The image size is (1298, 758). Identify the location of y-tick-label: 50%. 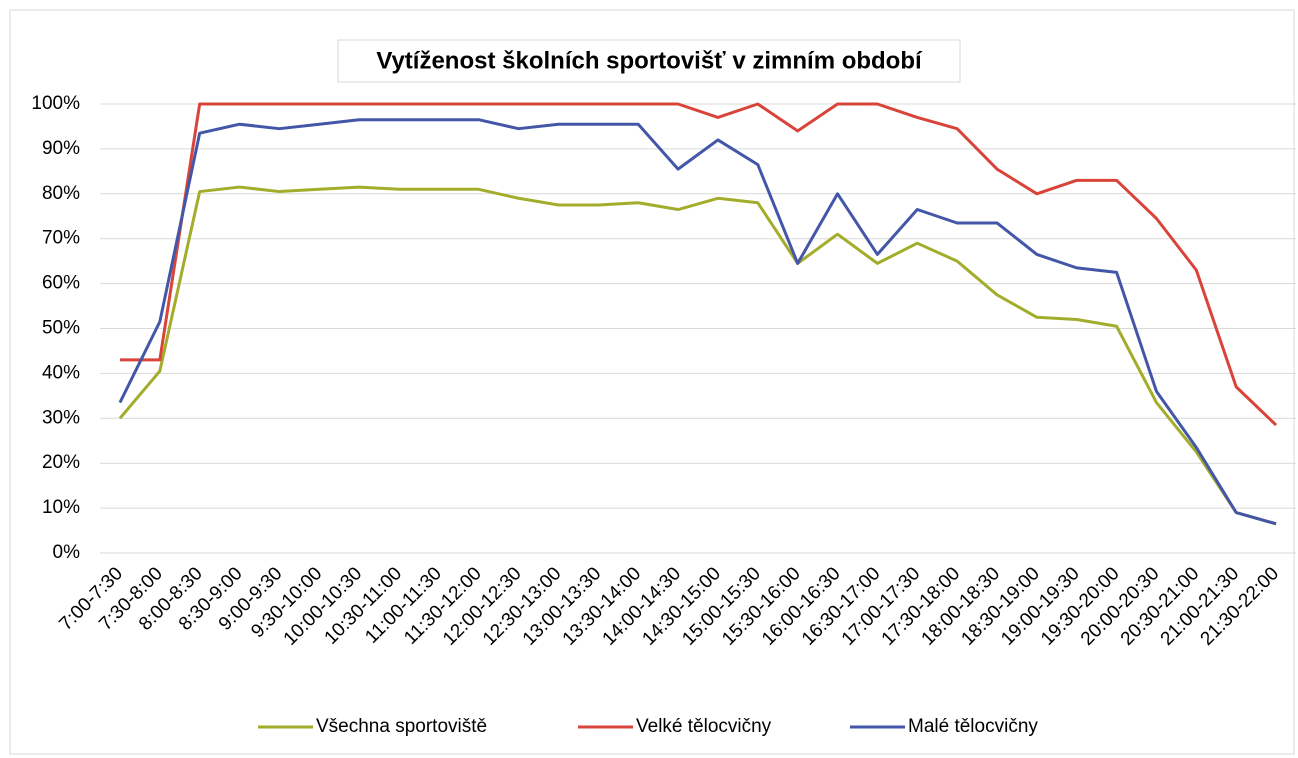
(61, 328).